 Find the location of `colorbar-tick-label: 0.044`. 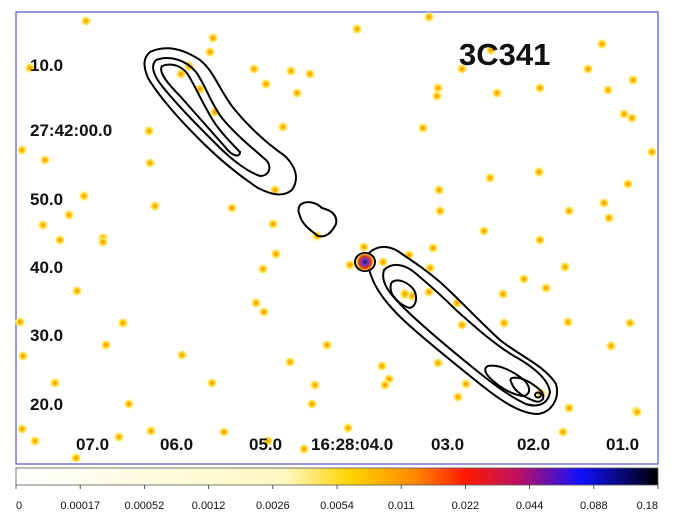

colorbar-tick-label: 0.044 is located at coordinates (530, 506).